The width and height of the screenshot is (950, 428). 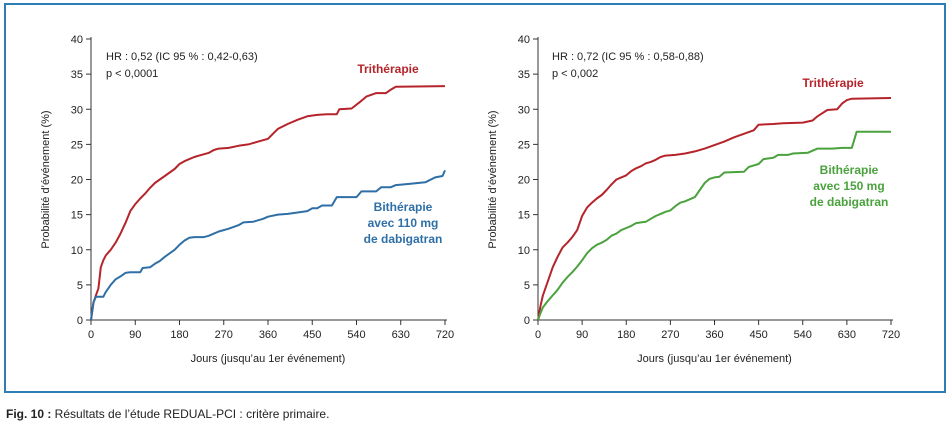 What do you see at coordinates (848, 186) in the screenshot?
I see `series-label: avec 150 mg` at bounding box center [848, 186].